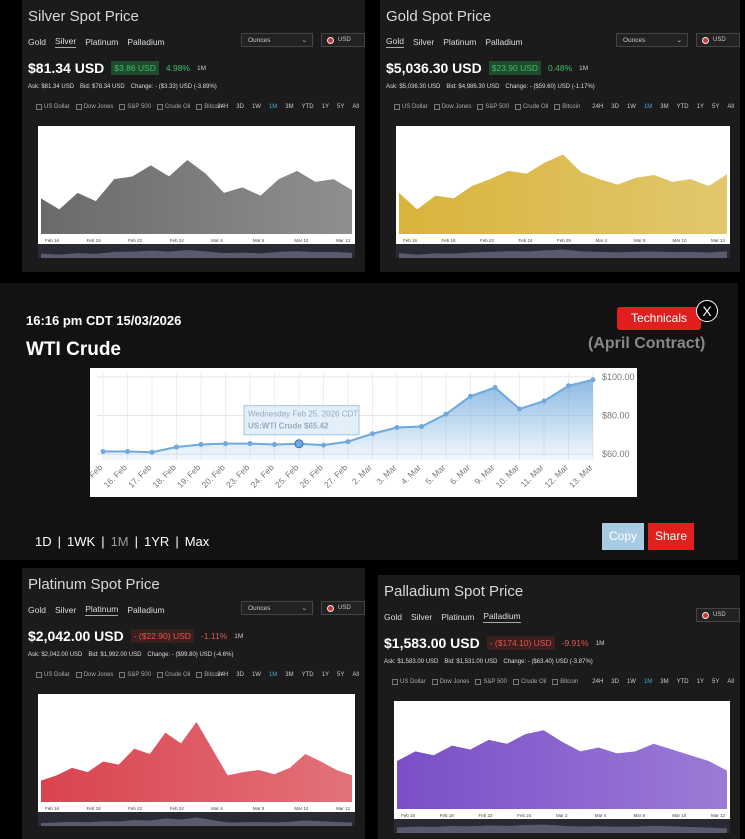  I want to click on change-pct: -1.11%, so click(214, 636).